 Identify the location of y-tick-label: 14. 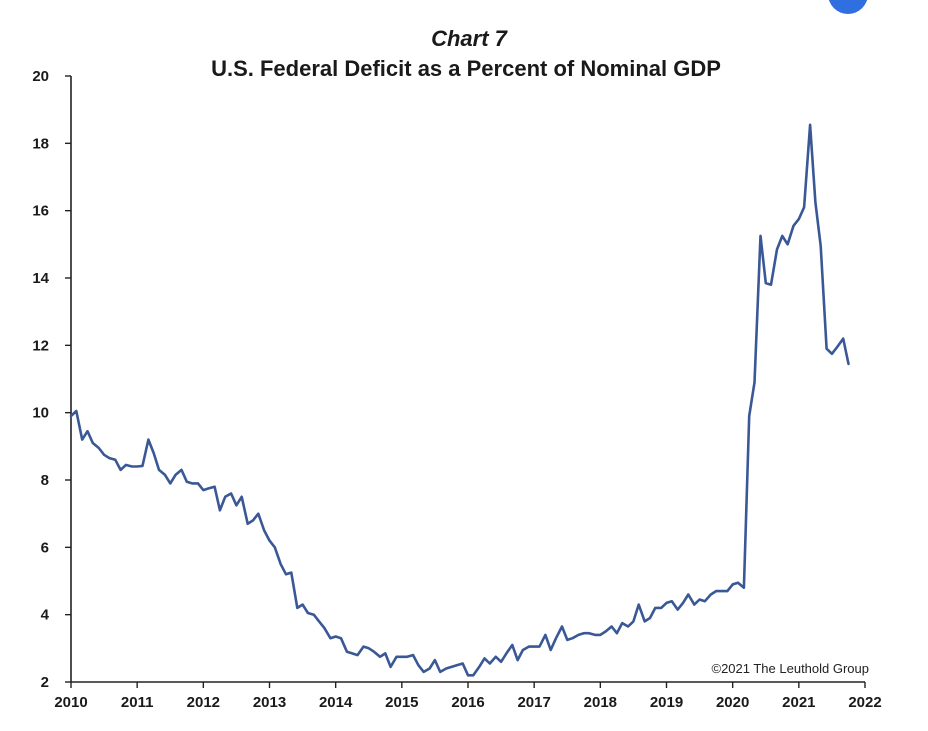
(40, 278).